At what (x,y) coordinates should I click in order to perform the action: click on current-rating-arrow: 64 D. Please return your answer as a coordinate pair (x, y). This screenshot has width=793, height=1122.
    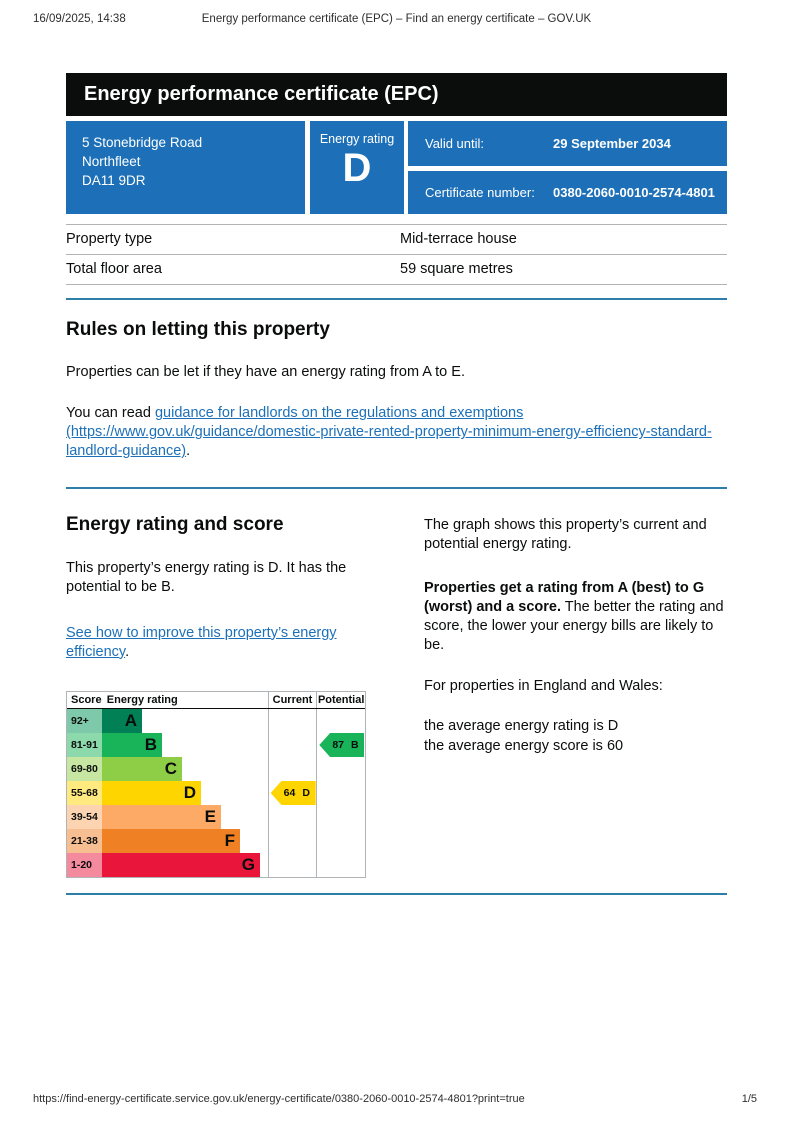
    Looking at the image, I should click on (293, 793).